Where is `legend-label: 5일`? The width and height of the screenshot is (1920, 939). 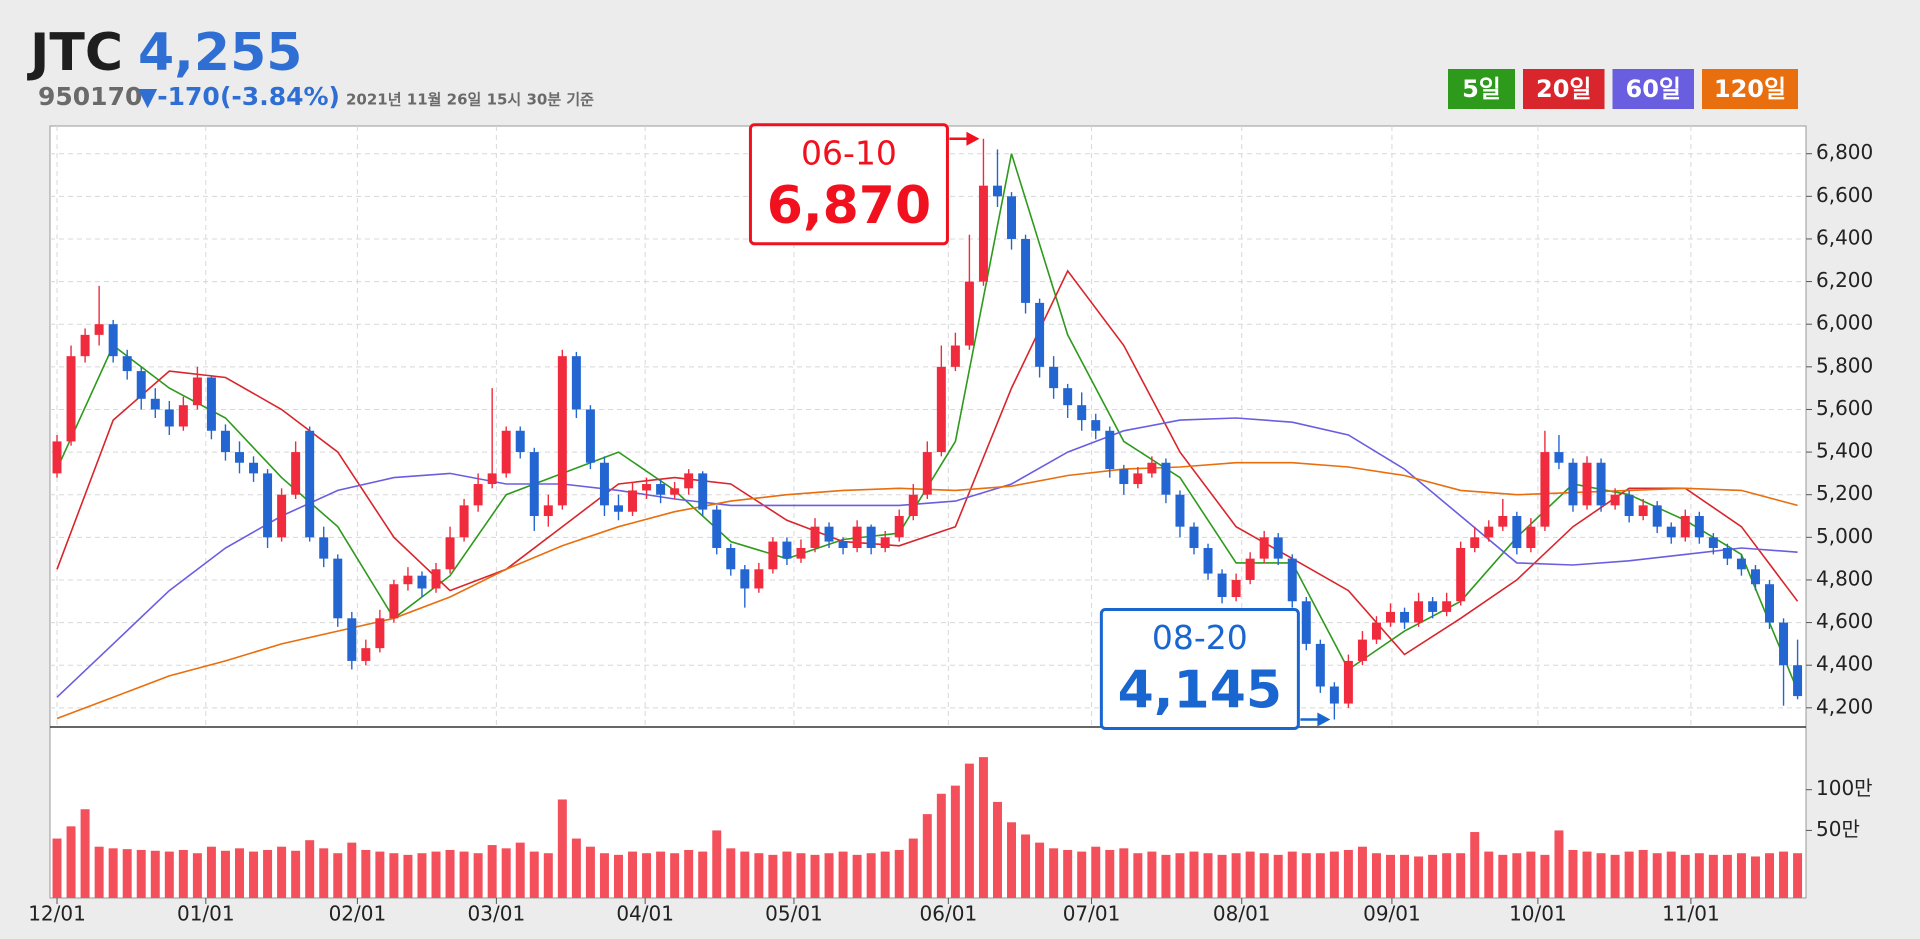 legend-label: 5일 is located at coordinates (1481, 89).